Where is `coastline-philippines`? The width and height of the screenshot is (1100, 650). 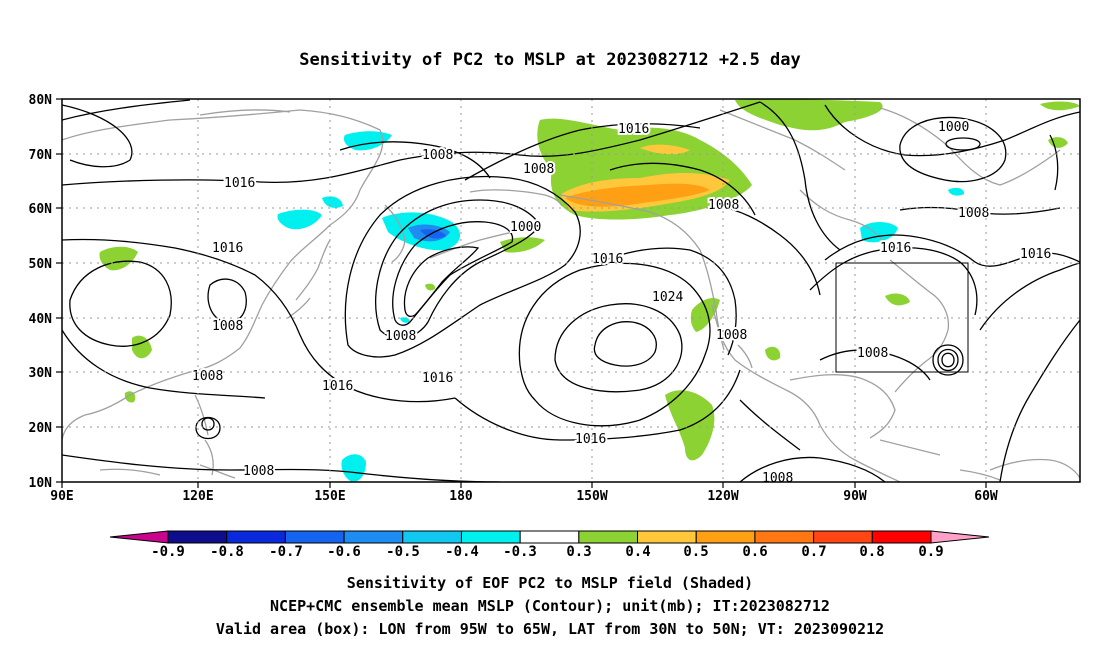
coastline-philippines is located at coordinates (204, 435).